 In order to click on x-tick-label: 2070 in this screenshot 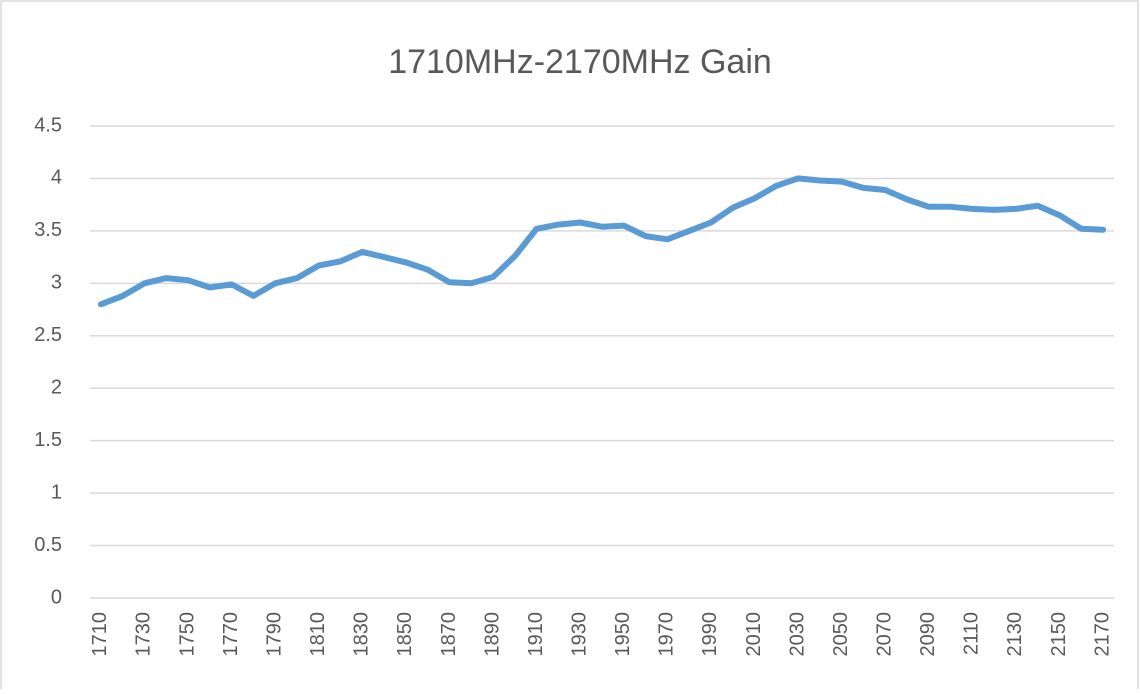, I will do `click(885, 634)`.